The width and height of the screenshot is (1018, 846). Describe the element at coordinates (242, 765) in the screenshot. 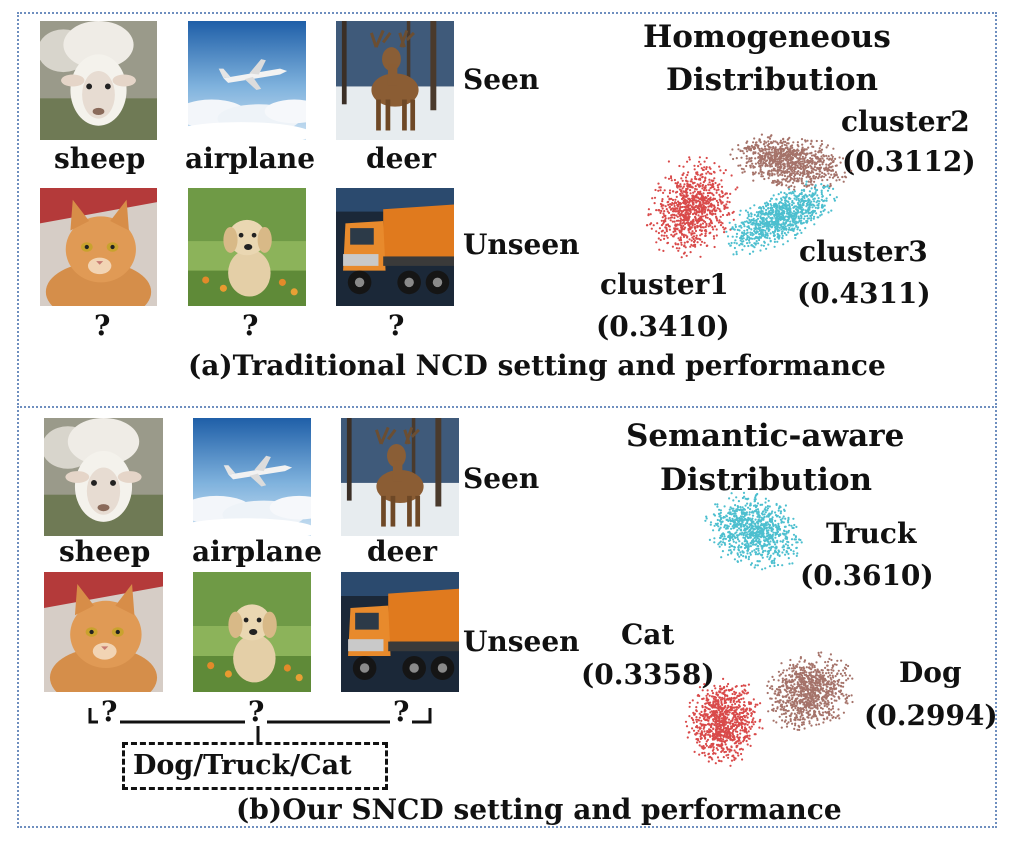

I see `candidate-classes-label: Dog/Truck/Cat` at that location.